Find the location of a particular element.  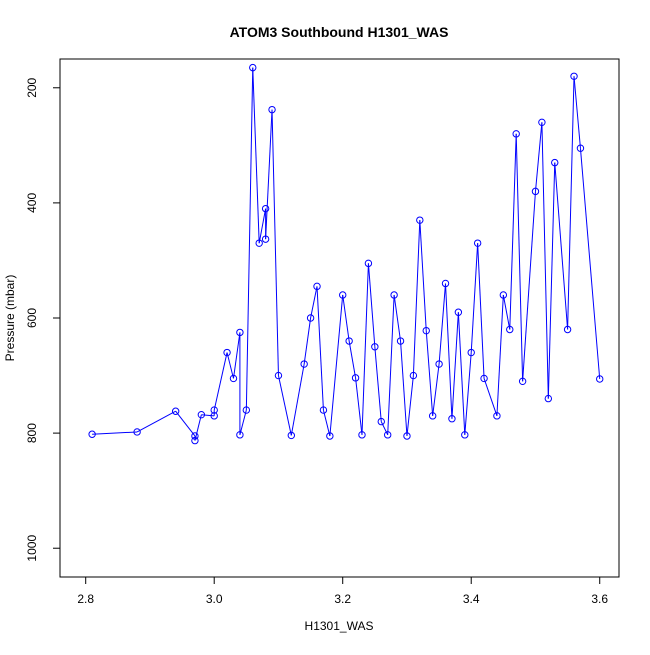

y-axis-label: Pressure (mbar) is located at coordinates (10, 318).